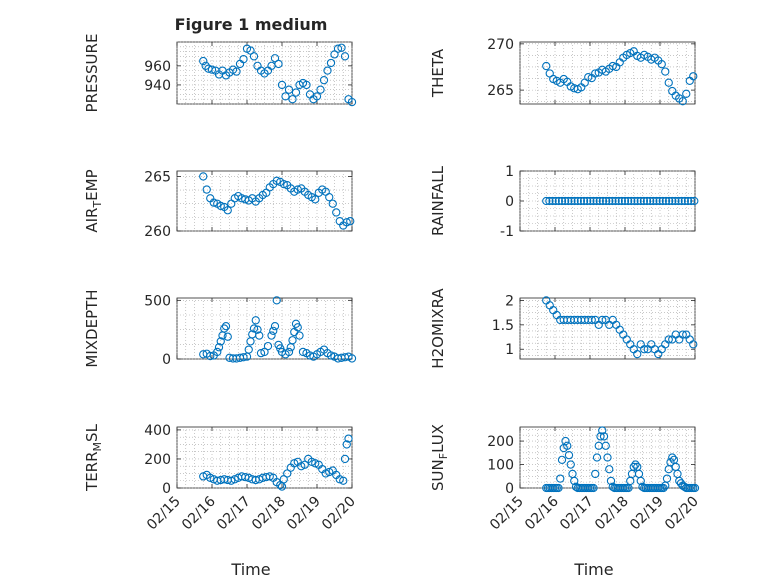 Image resolution: width=778 pixels, height=583 pixels. Describe the element at coordinates (157, 301) in the screenshot. I see `y-tick-label: 500` at that location.